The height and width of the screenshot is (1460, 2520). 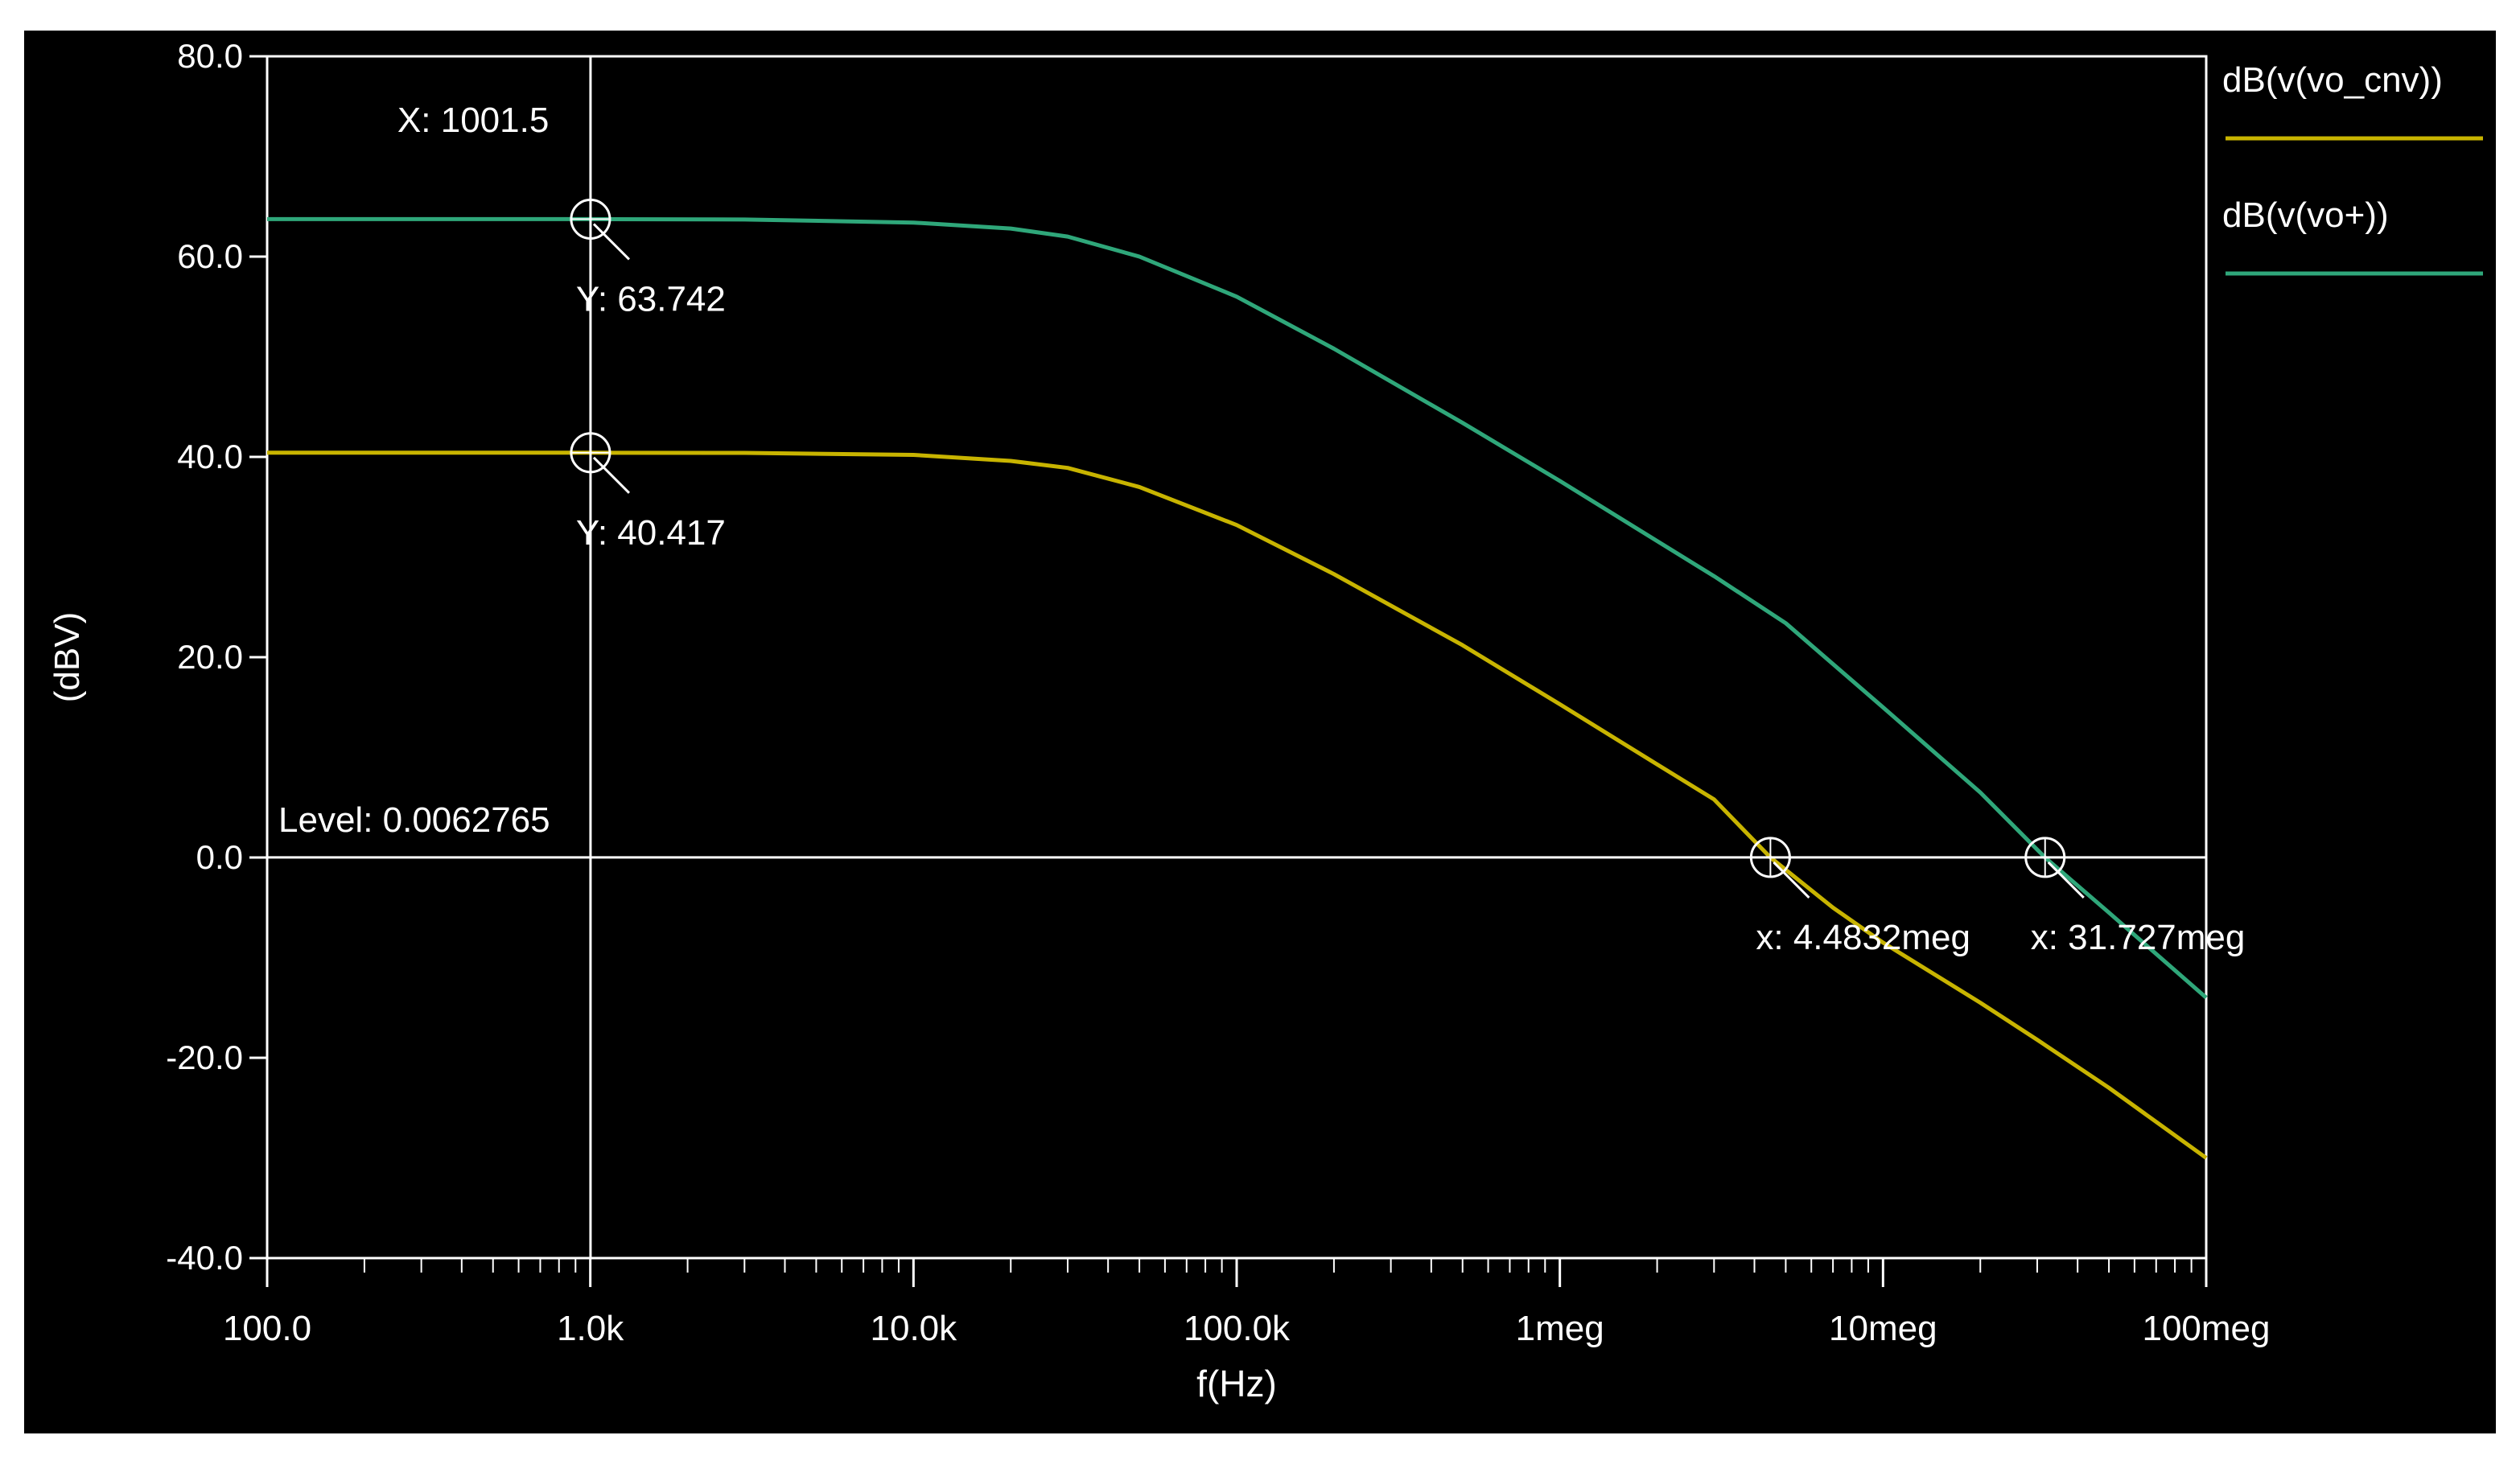 What do you see at coordinates (220, 857) in the screenshot?
I see `y-tick-label: 0.0` at bounding box center [220, 857].